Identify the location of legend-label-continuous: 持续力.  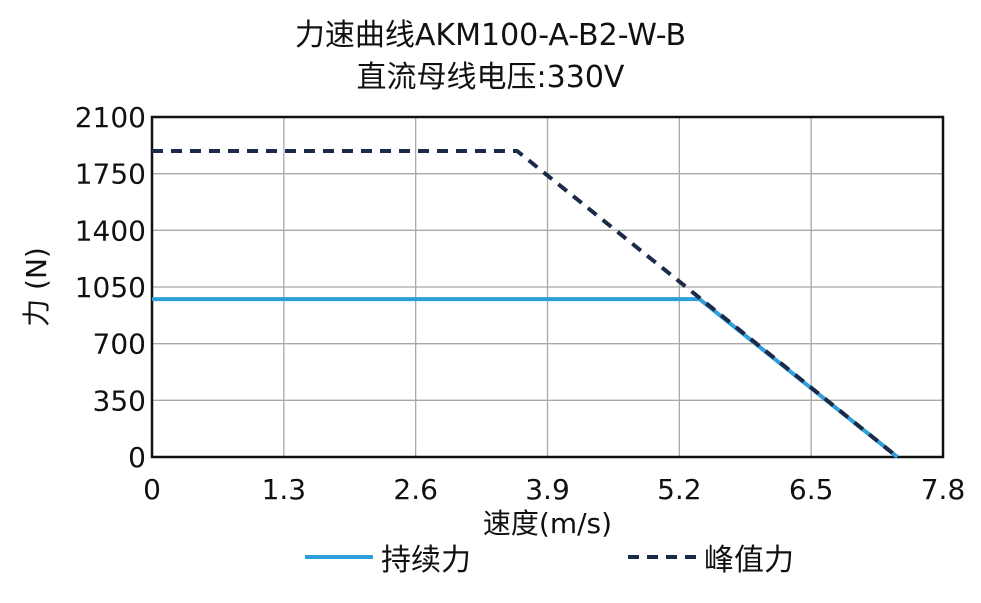
(426, 560).